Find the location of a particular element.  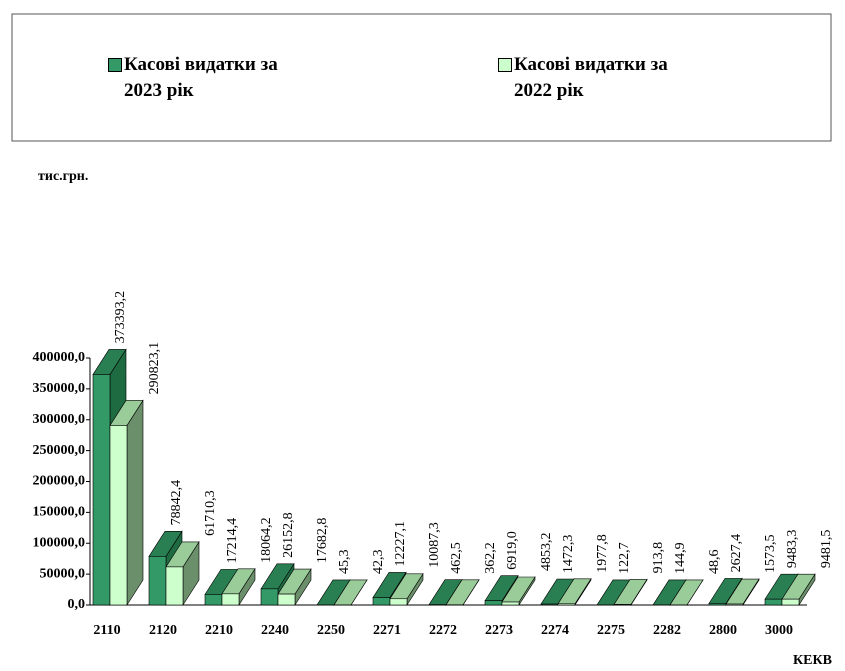

x-tick-label: 2272 is located at coordinates (443, 630).